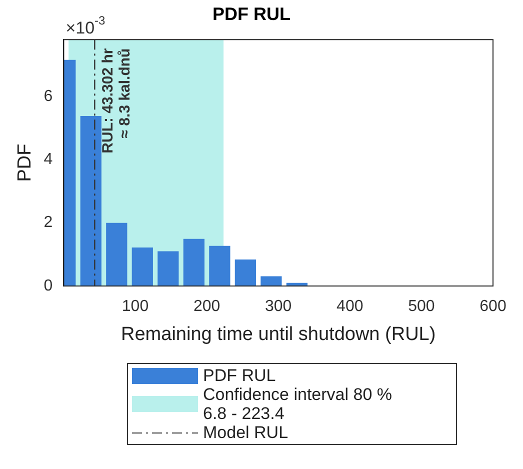  I want to click on legend-label: Confidence interval 80 % 6.8 - 223.4, so click(297, 404).